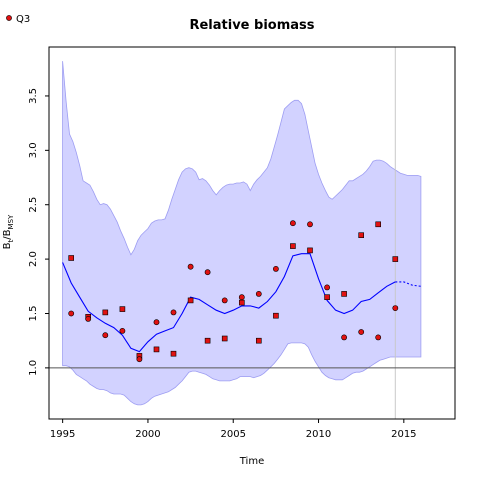 The image size is (480, 480). I want to click on y-title-sub2: MSY, so click(11, 221).